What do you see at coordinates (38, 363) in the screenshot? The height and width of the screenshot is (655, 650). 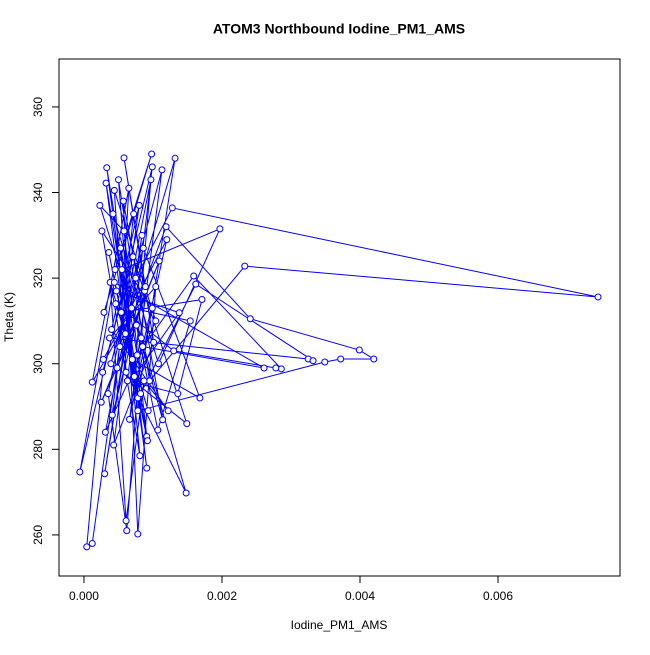 I see `y-tick-label: 300` at bounding box center [38, 363].